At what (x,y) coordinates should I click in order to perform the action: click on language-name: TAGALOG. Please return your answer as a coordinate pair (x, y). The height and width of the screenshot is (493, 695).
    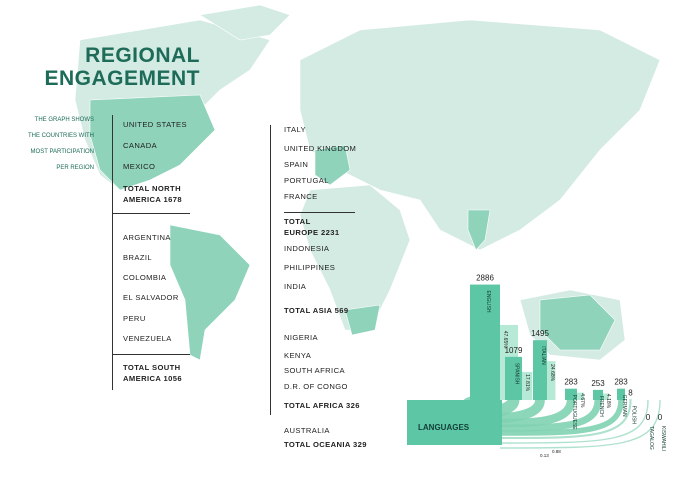
    Looking at the image, I should click on (651, 438).